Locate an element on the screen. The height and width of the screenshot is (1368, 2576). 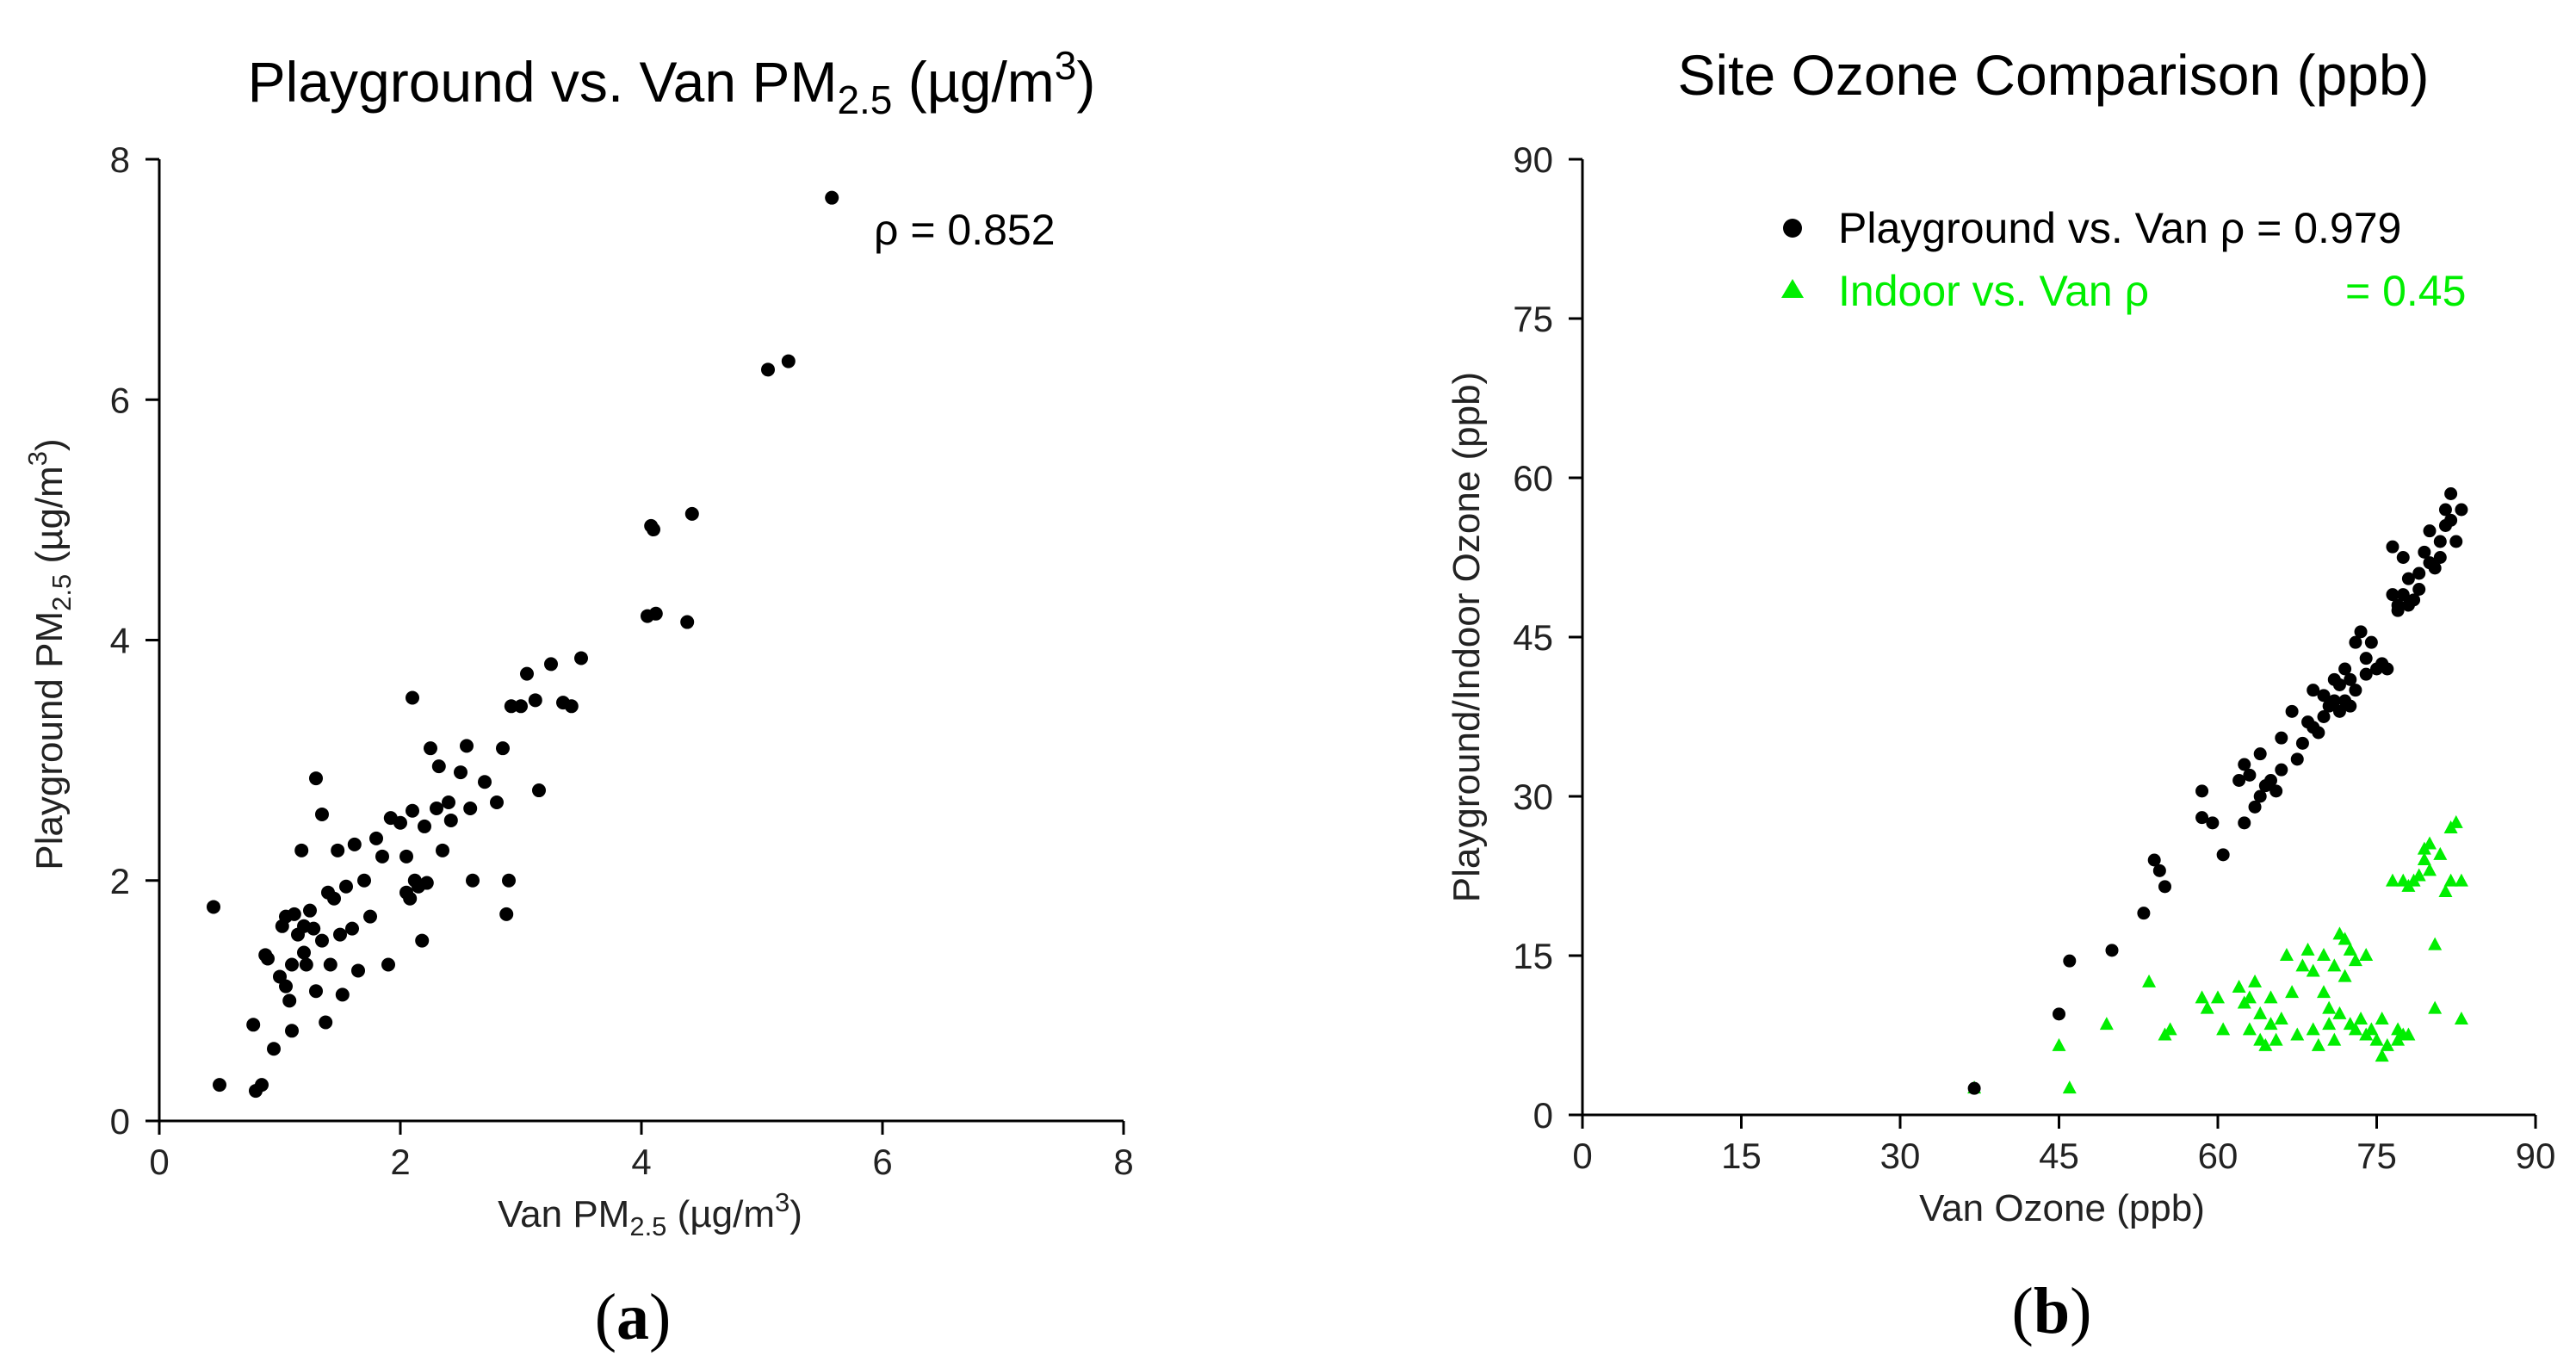
panel-b-xtick-label: 45 is located at coordinates (2059, 1156).